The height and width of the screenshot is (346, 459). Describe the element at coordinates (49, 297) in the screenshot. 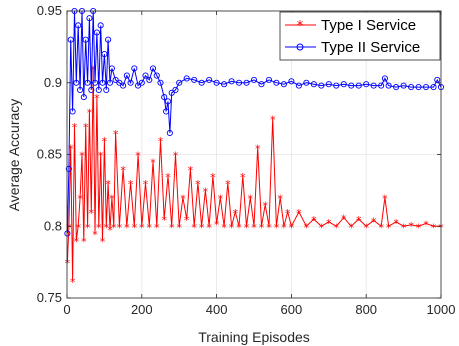

I see `y-tick-label: 0.75` at that location.